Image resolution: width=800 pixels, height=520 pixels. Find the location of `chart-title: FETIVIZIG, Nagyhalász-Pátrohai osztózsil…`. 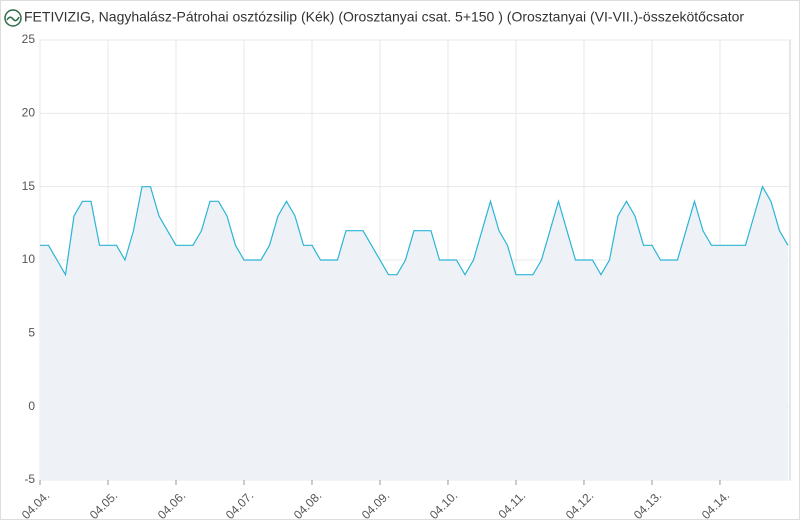

chart-title: FETIVIZIG, Nagyhalász-Pátrohai osztózsil… is located at coordinates (384, 17).